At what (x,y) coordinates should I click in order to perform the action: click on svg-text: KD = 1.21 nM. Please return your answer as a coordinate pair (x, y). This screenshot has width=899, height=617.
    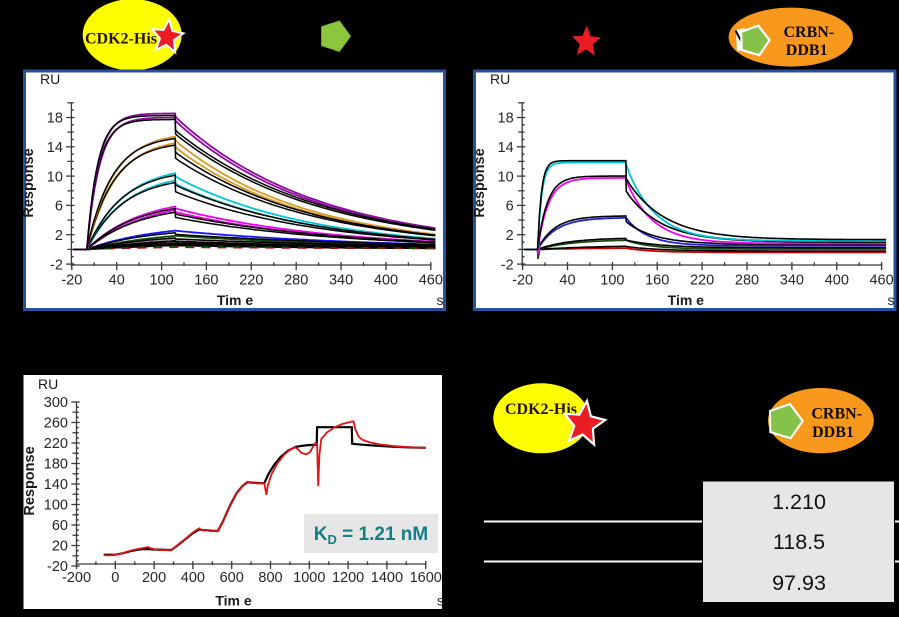
    Looking at the image, I should click on (371, 535).